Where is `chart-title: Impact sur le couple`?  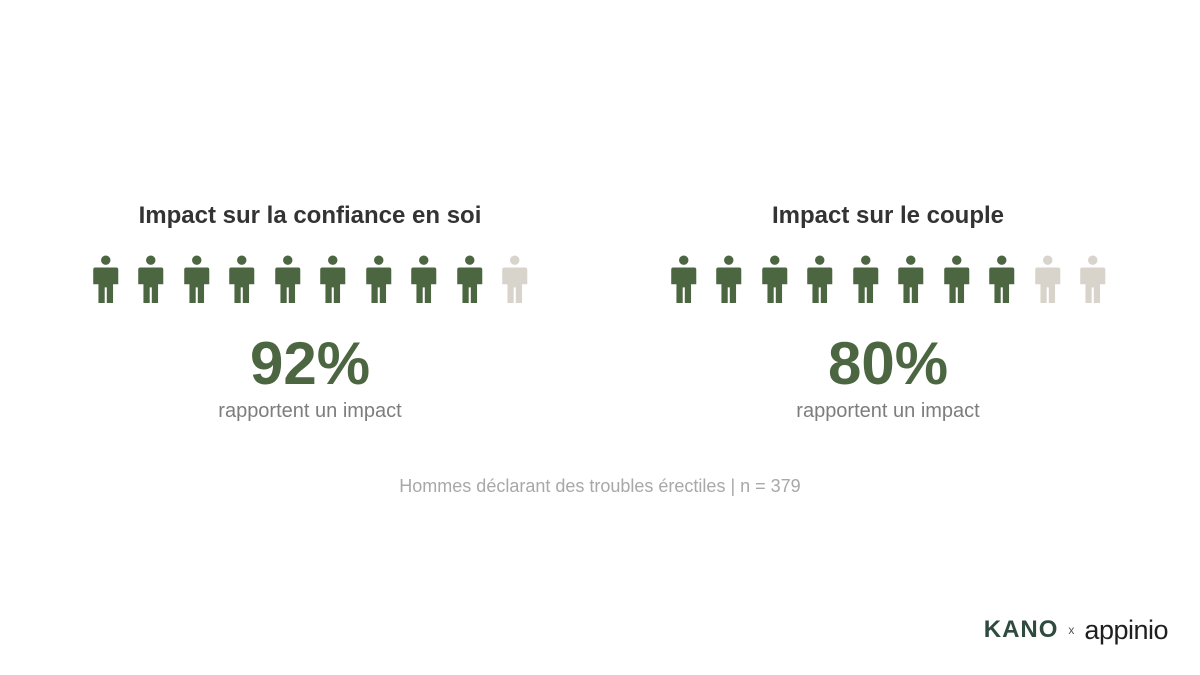 chart-title: Impact sur le couple is located at coordinates (888, 215).